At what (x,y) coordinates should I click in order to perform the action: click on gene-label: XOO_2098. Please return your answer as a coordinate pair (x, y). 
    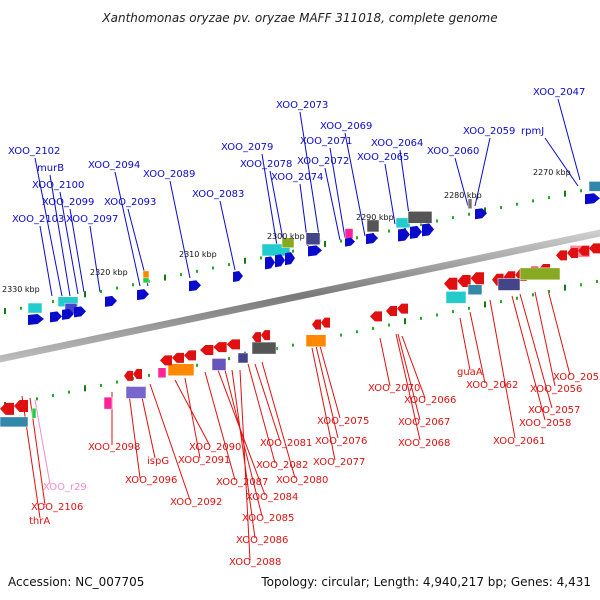
    Looking at the image, I should click on (114, 447).